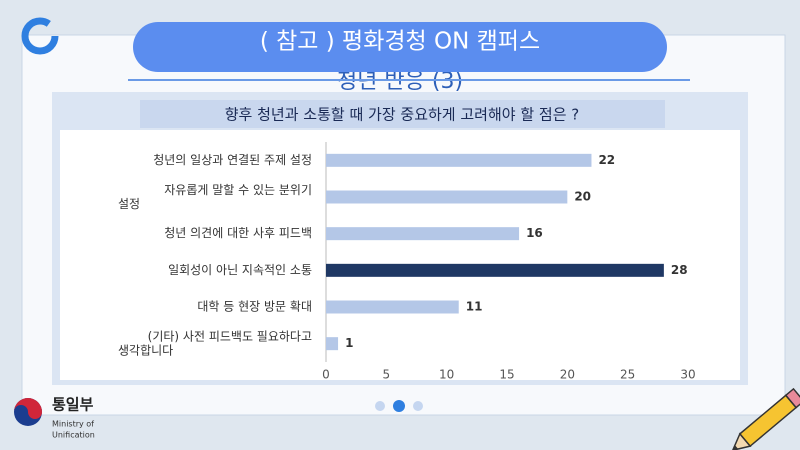 The height and width of the screenshot is (450, 800). Describe the element at coordinates (73, 435) in the screenshot. I see `logo-english: Unification` at that location.